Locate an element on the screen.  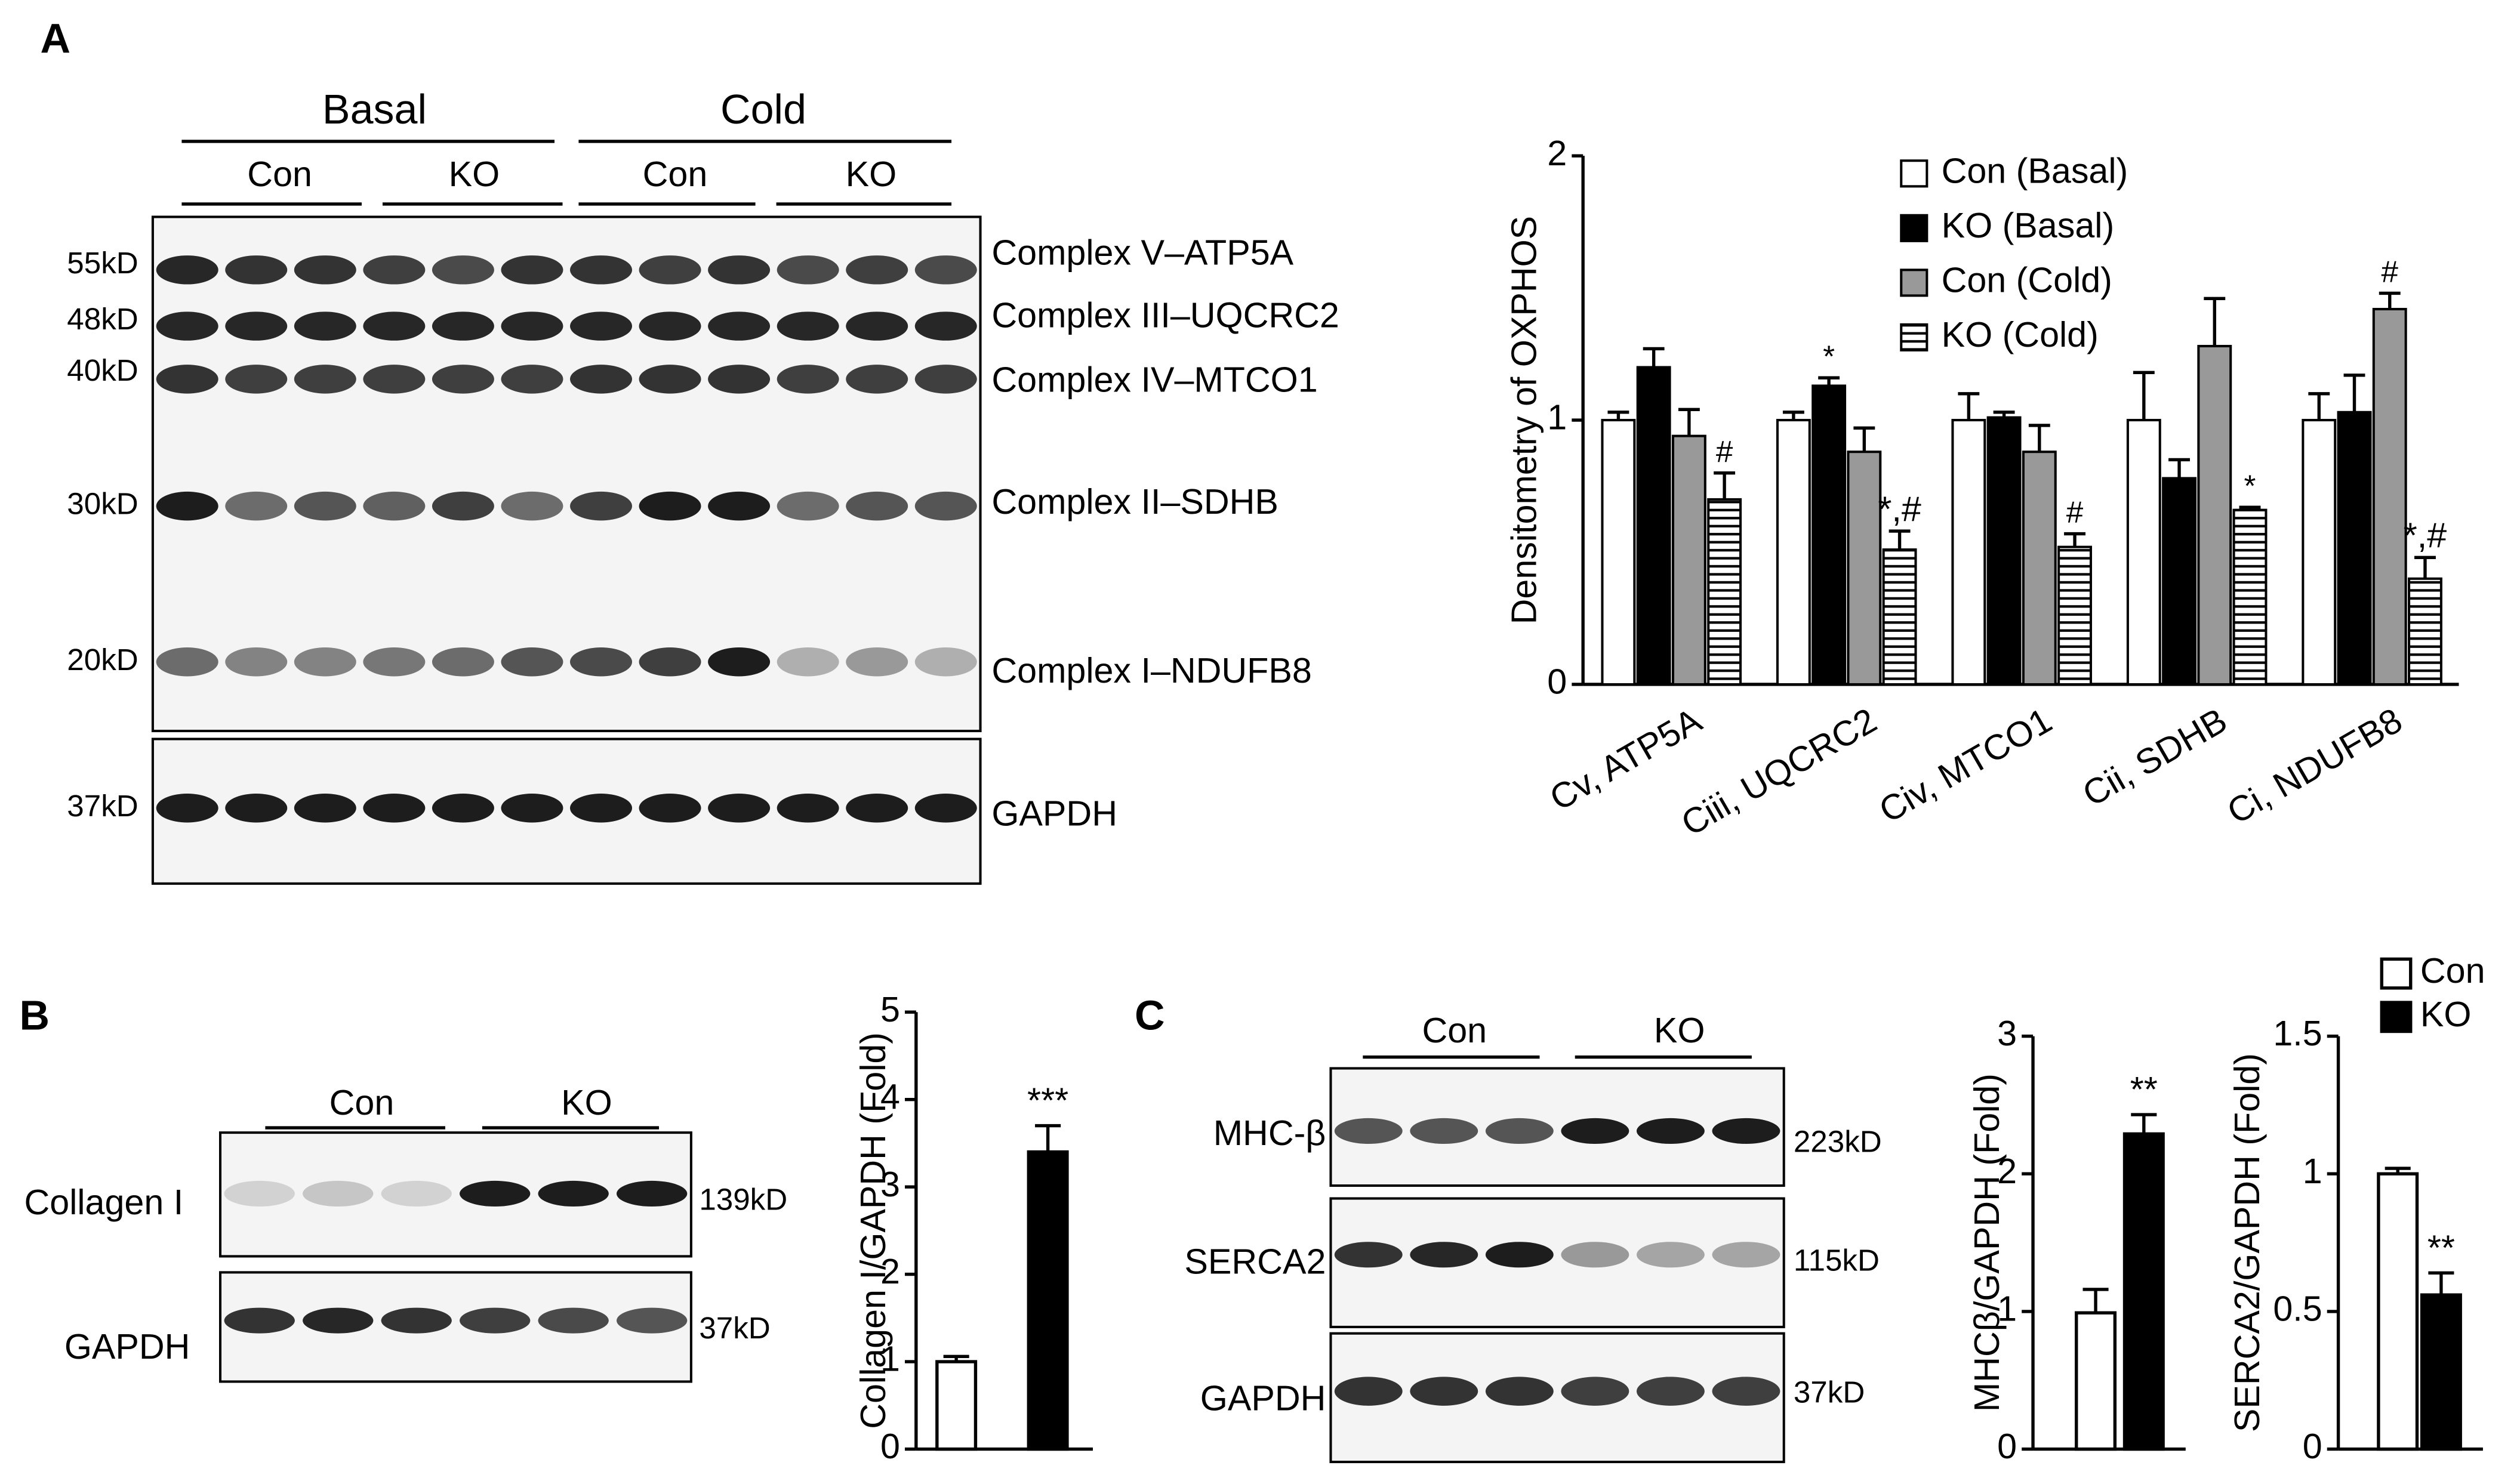
significance: ** is located at coordinates (2144, 1089).